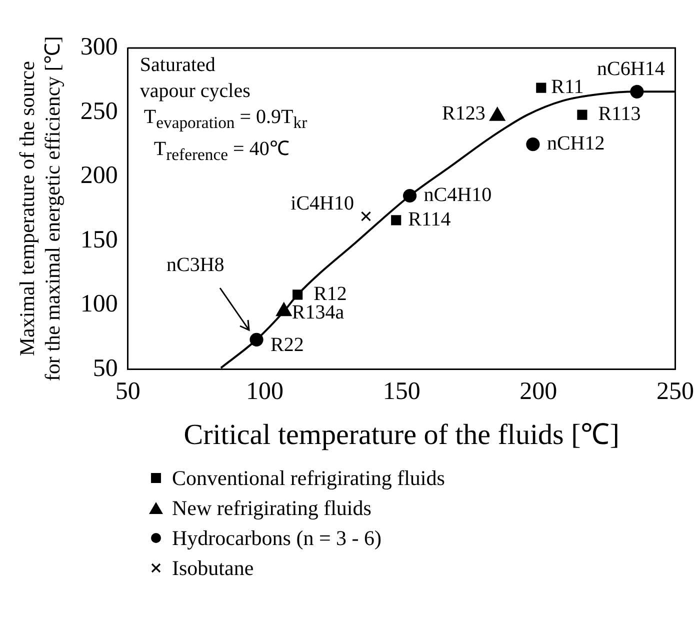 The width and height of the screenshot is (694, 617). What do you see at coordinates (195, 265) in the screenshot?
I see `annotation: nC3H8` at bounding box center [195, 265].